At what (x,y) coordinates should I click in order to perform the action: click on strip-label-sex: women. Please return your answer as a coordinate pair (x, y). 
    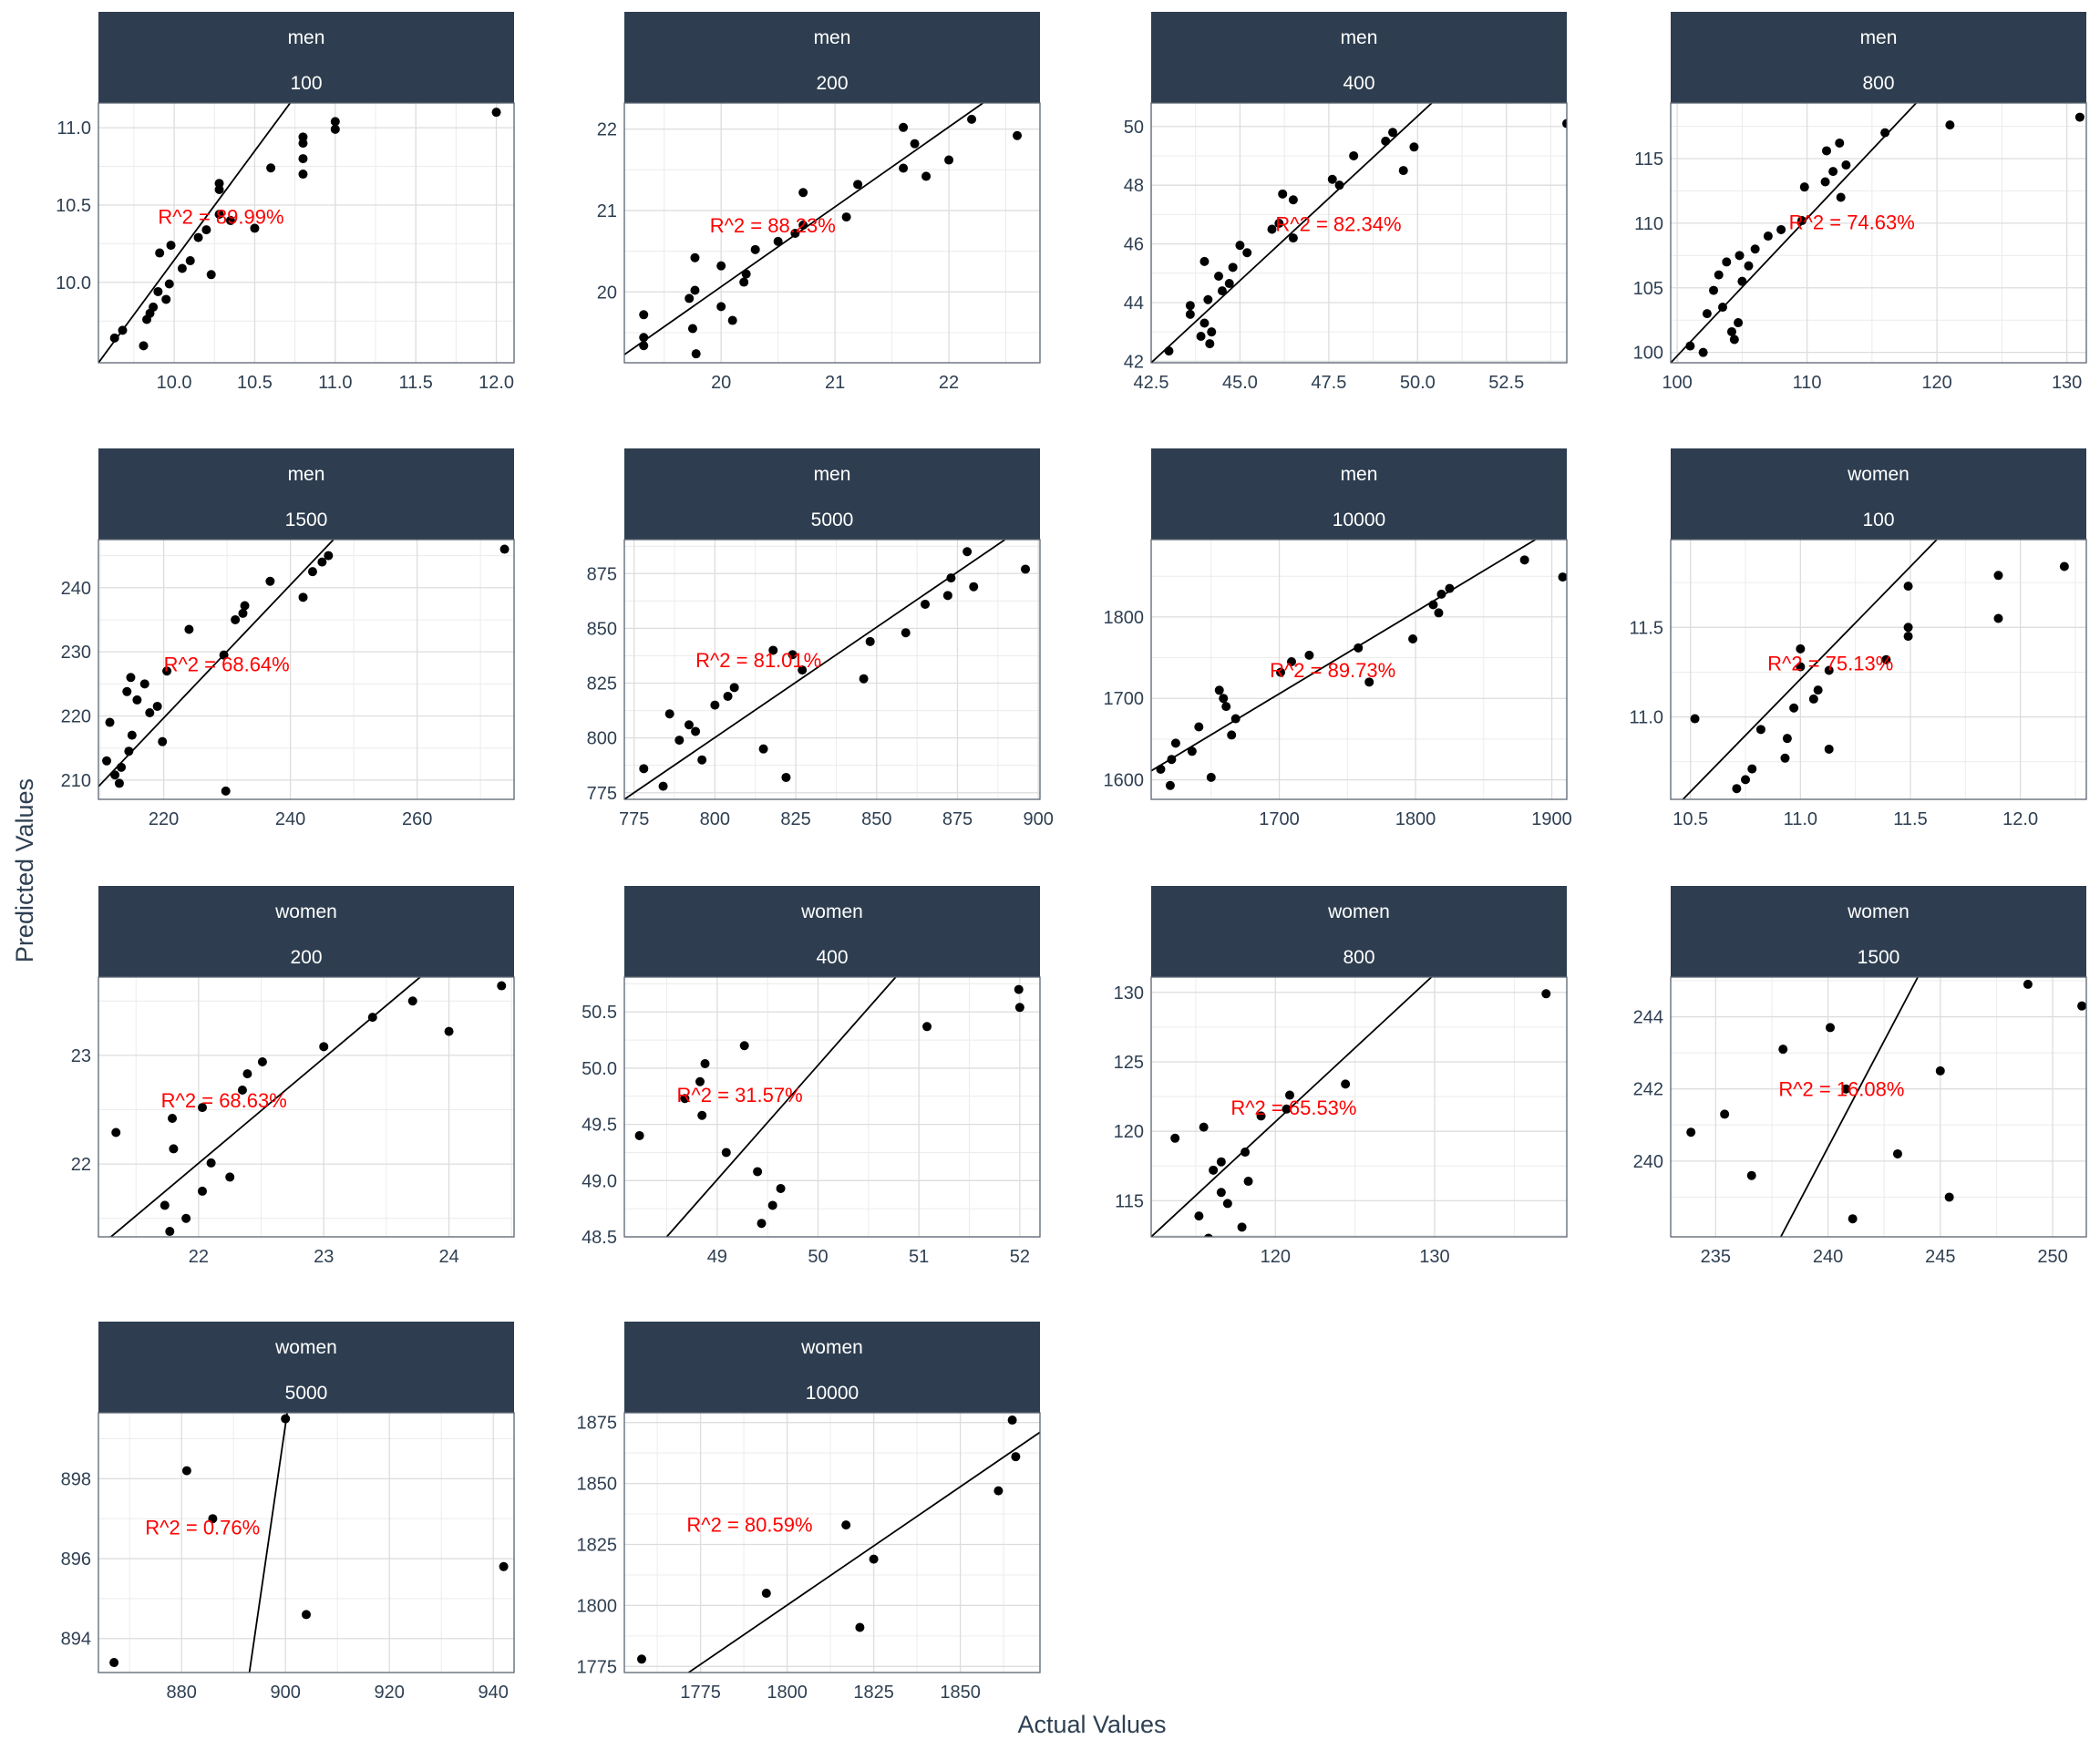
    Looking at the image, I should click on (1878, 912).